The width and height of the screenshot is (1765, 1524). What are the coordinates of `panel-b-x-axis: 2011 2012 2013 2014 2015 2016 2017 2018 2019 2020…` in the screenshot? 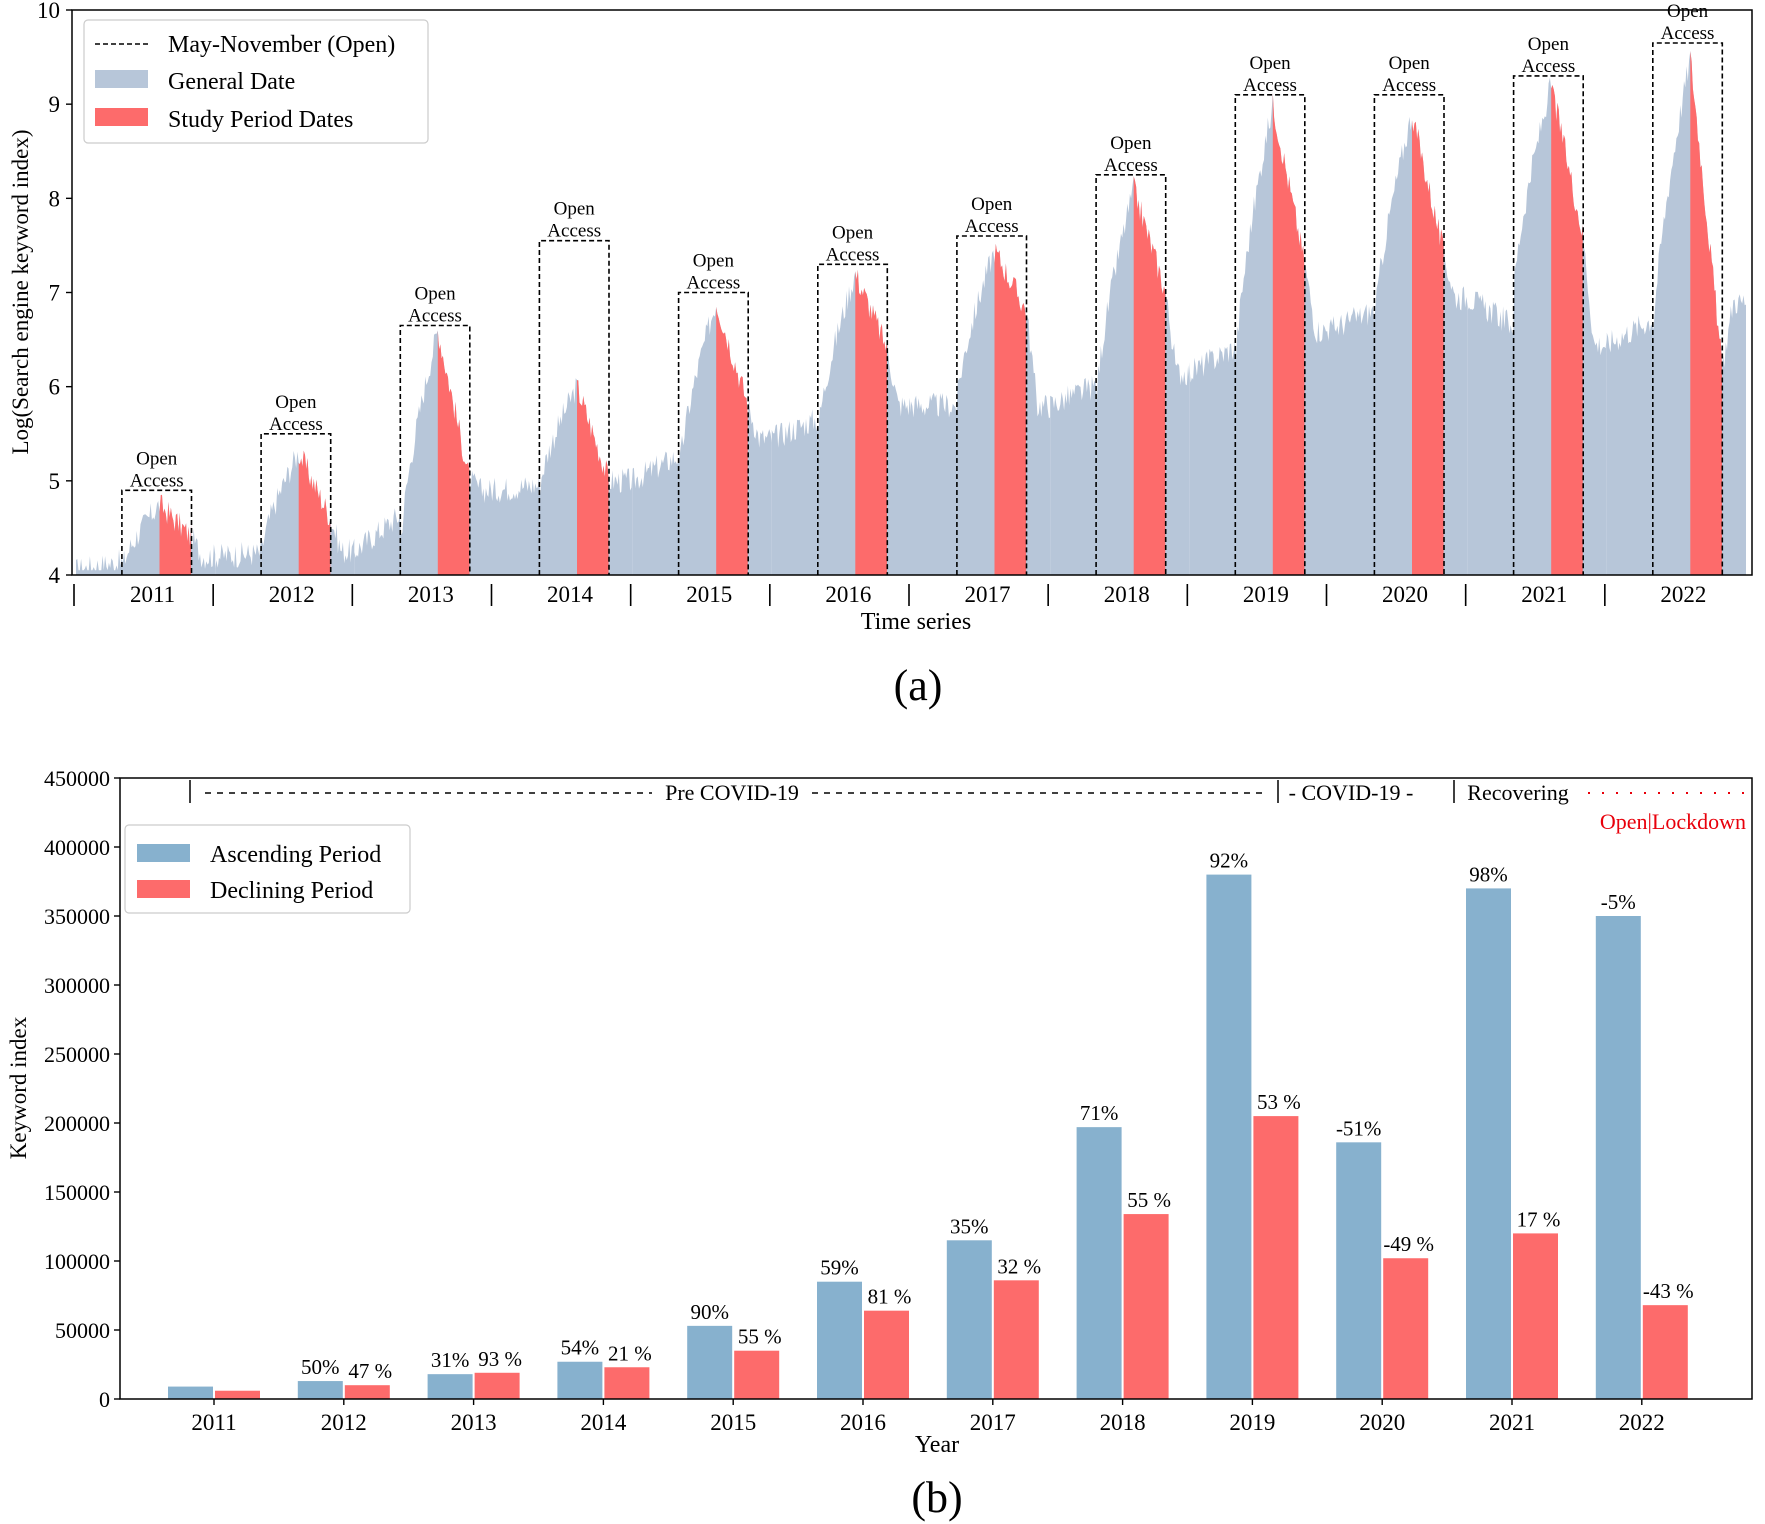 It's located at (928, 1417).